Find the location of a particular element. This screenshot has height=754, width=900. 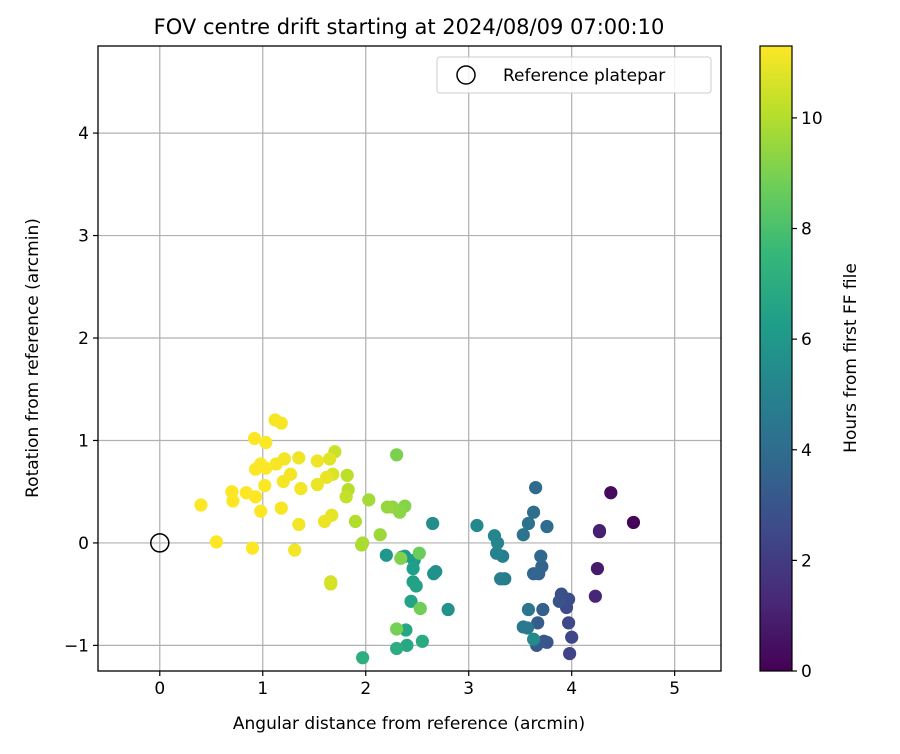

x-tick-label: 3 is located at coordinates (468, 689).